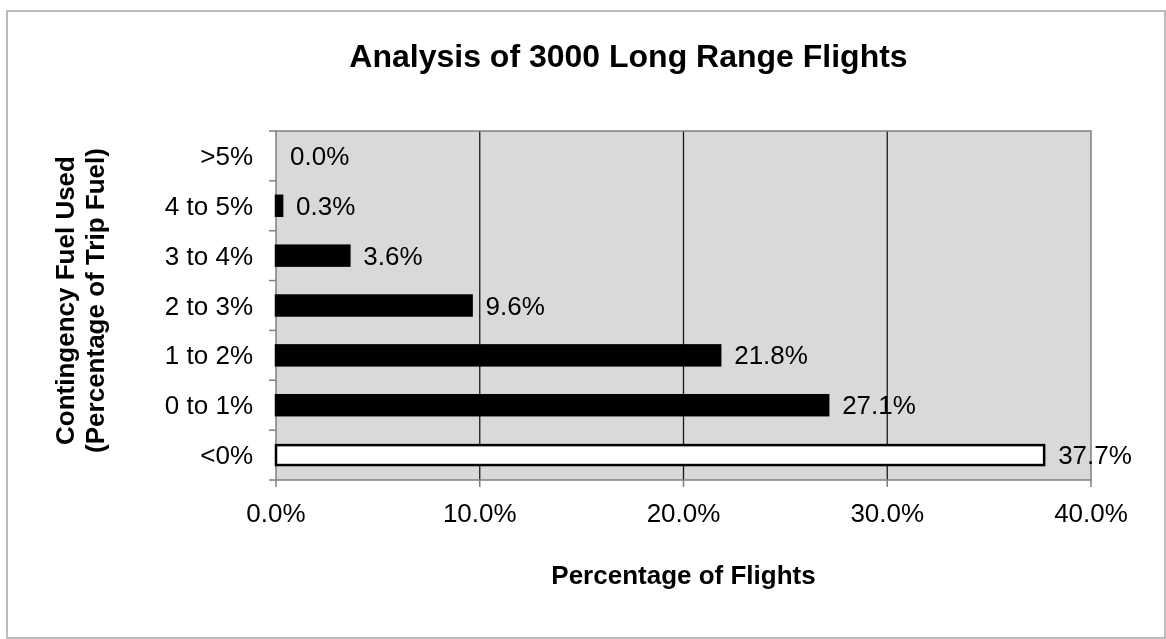  Describe the element at coordinates (1095, 455) in the screenshot. I see `data-label: 37.7%` at that location.